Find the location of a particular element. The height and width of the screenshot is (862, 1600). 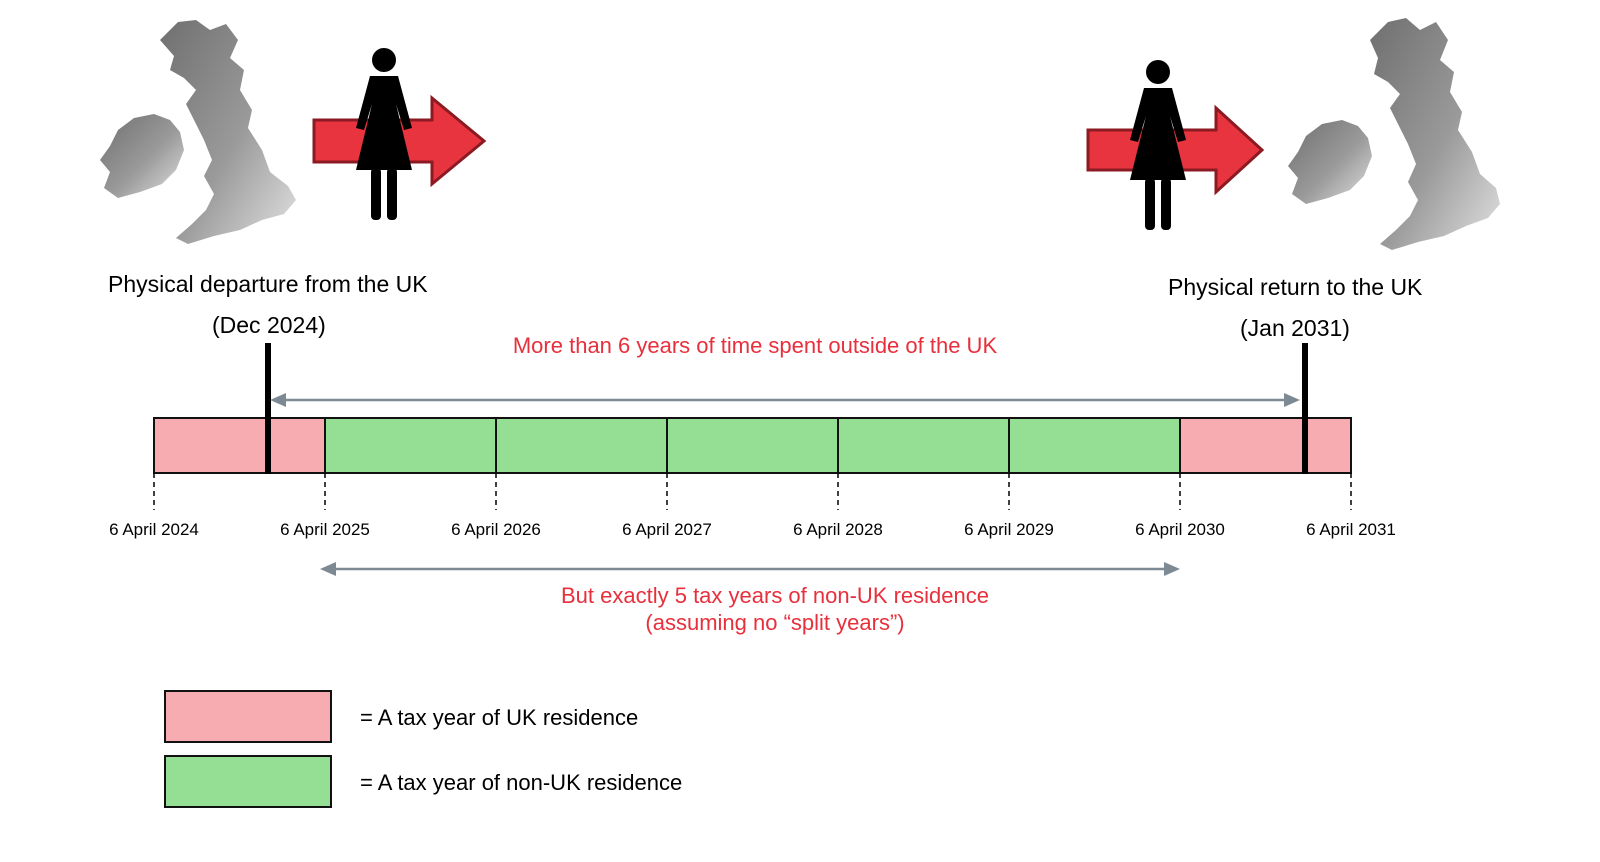

legend-label-uk: = A tax year of UK residence is located at coordinates (499, 717).